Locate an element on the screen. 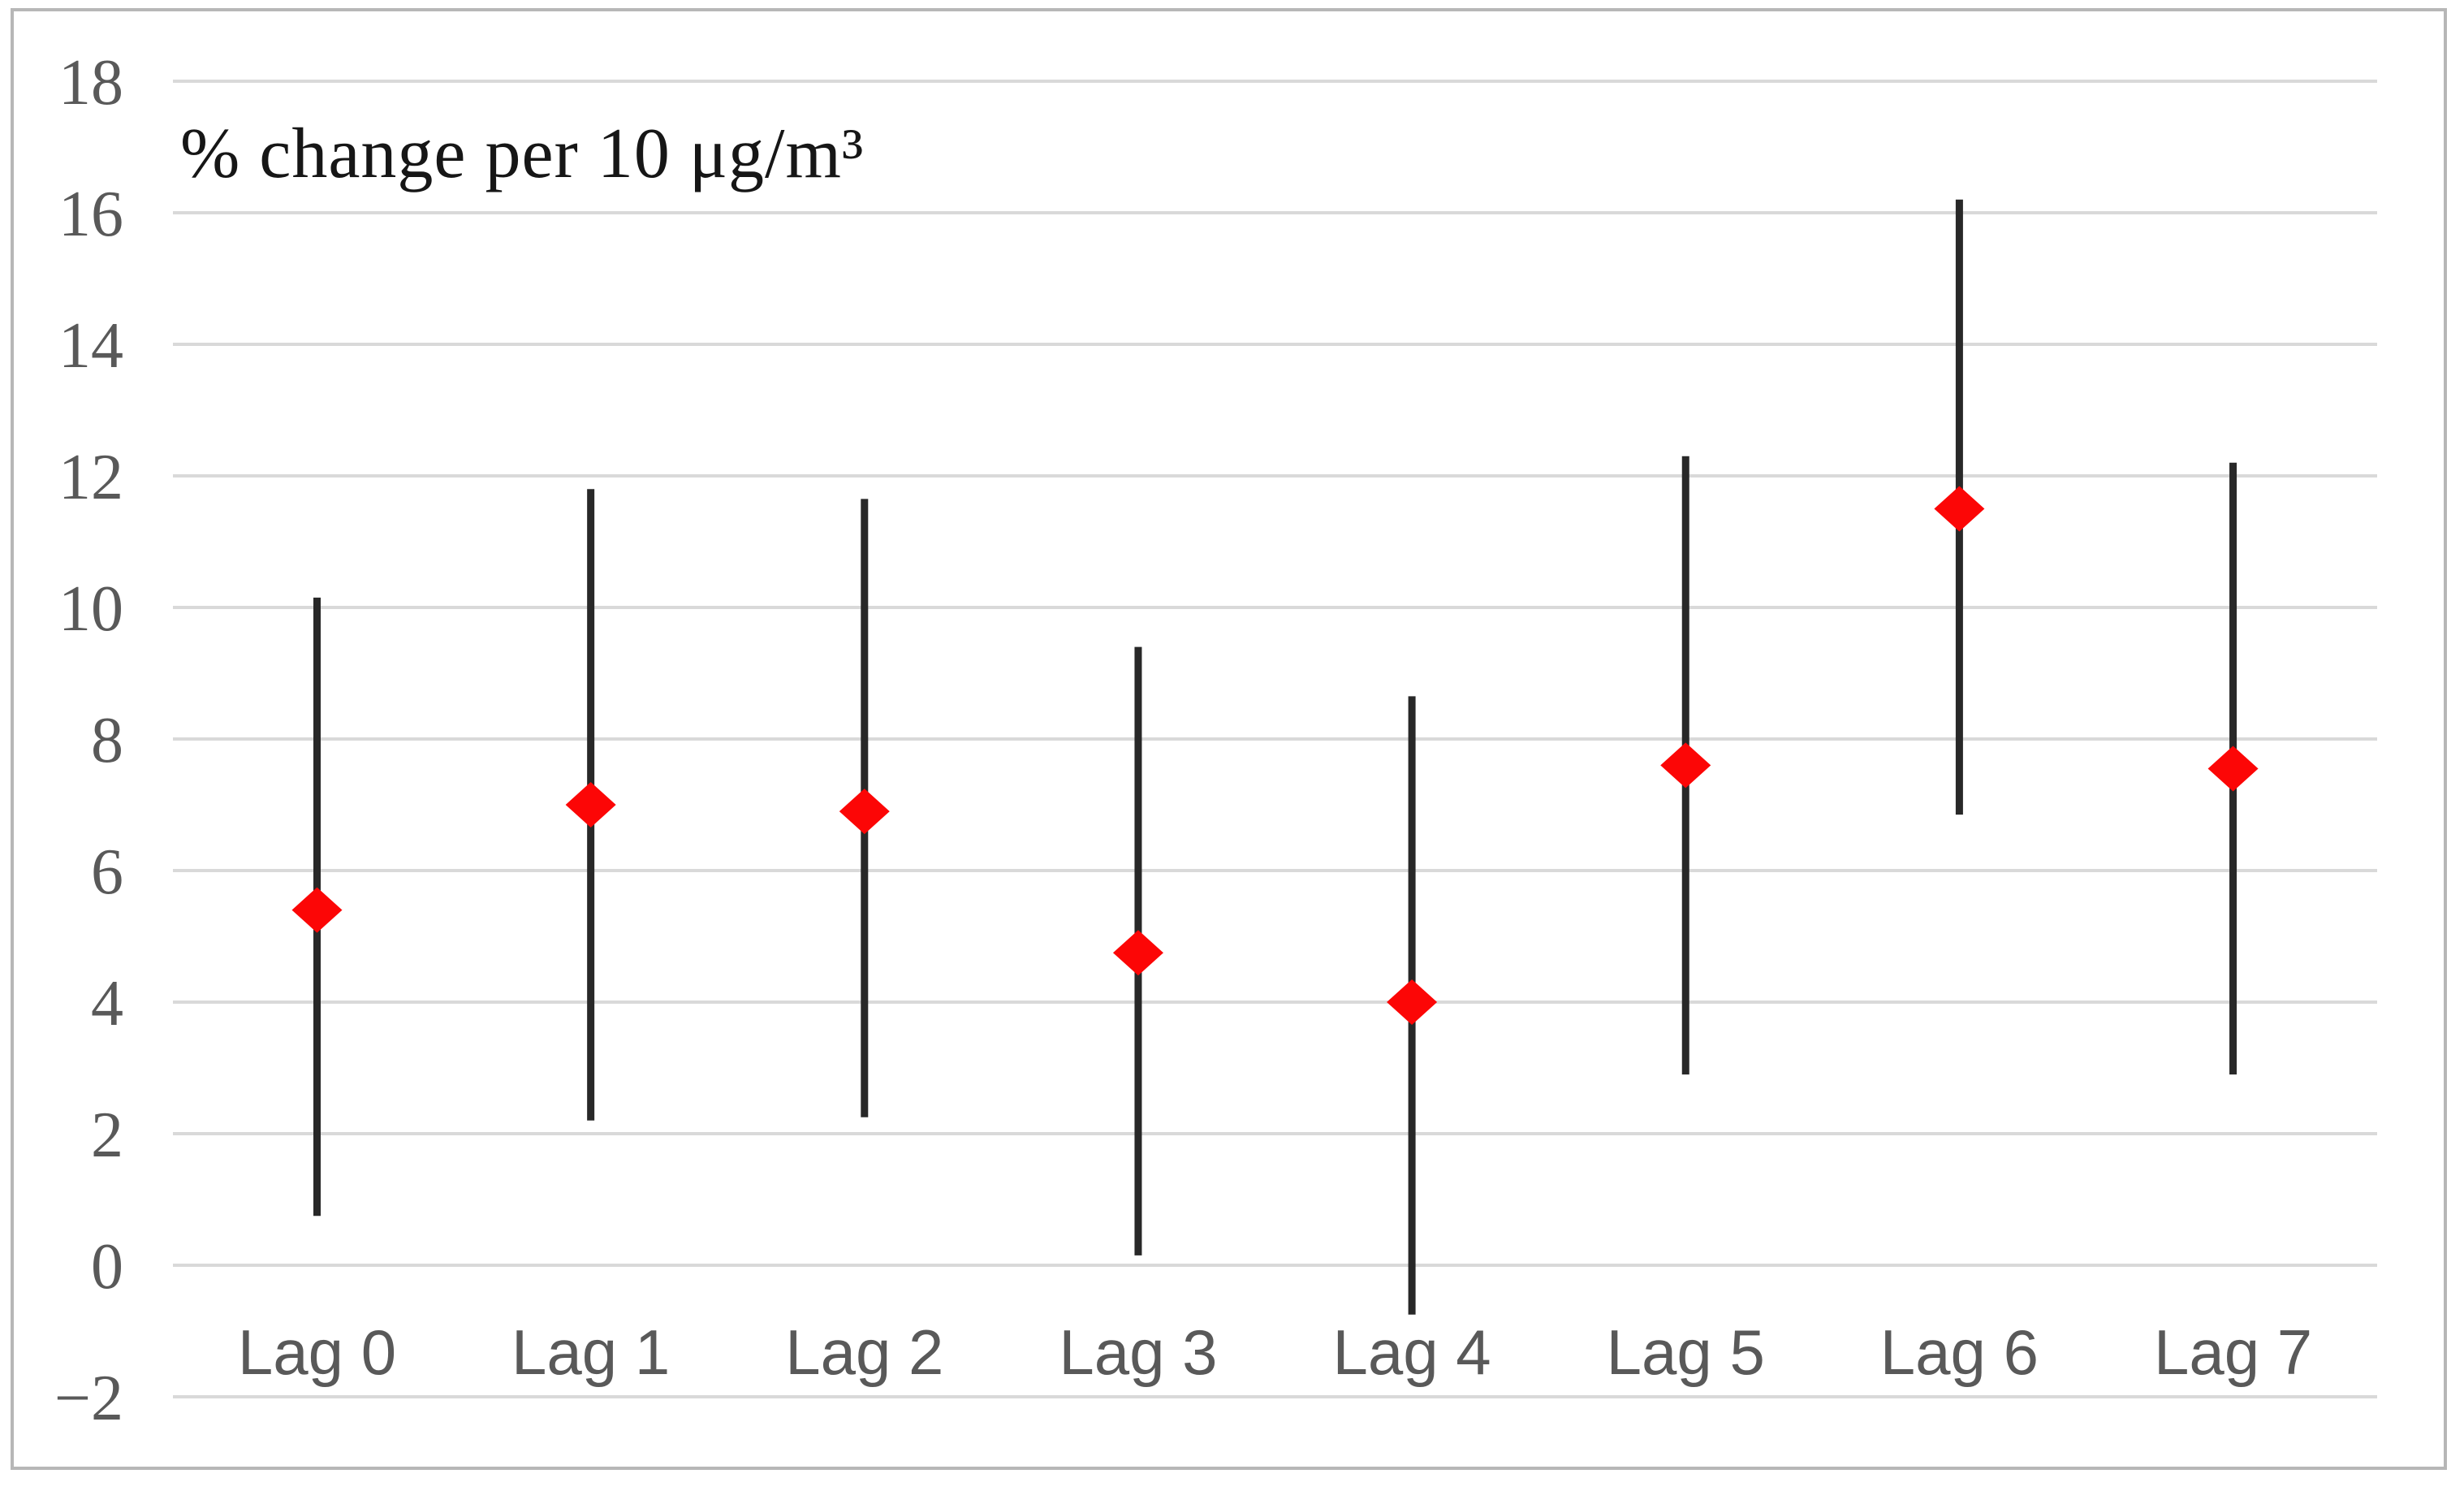  y-tick-label: 12 is located at coordinates (90, 478).